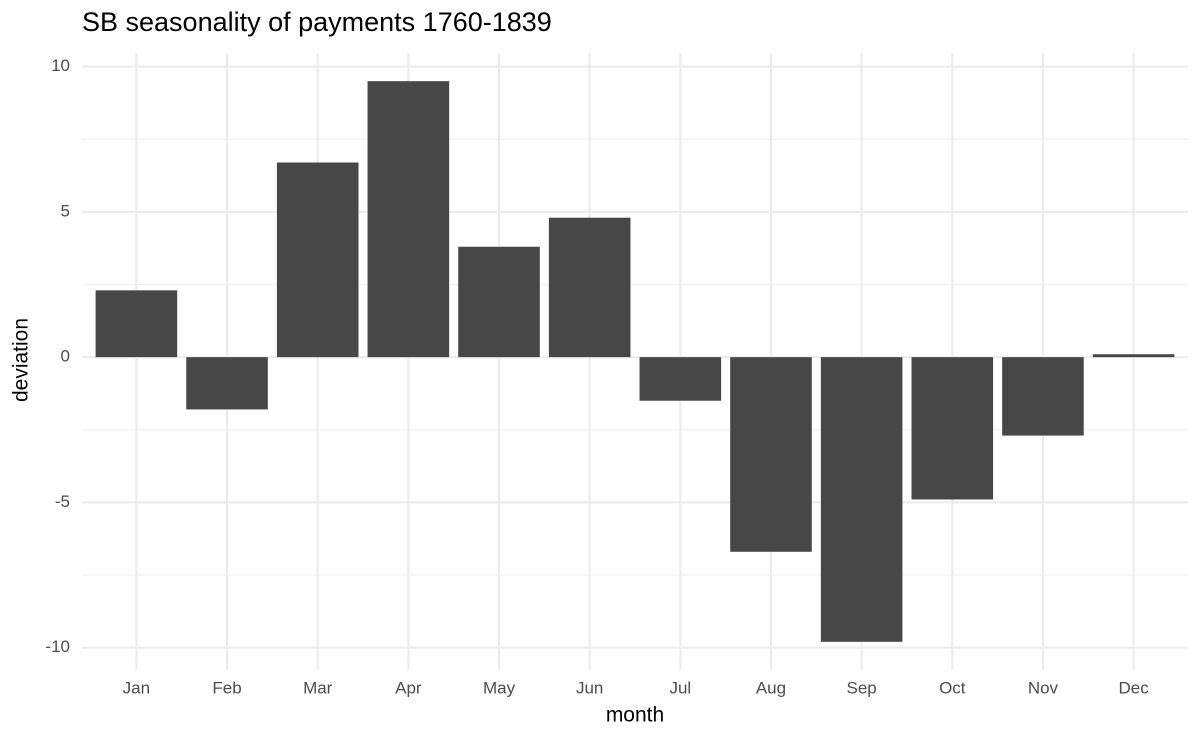 This screenshot has width=1200, height=741. I want to click on x-axis-title: month, so click(635, 715).